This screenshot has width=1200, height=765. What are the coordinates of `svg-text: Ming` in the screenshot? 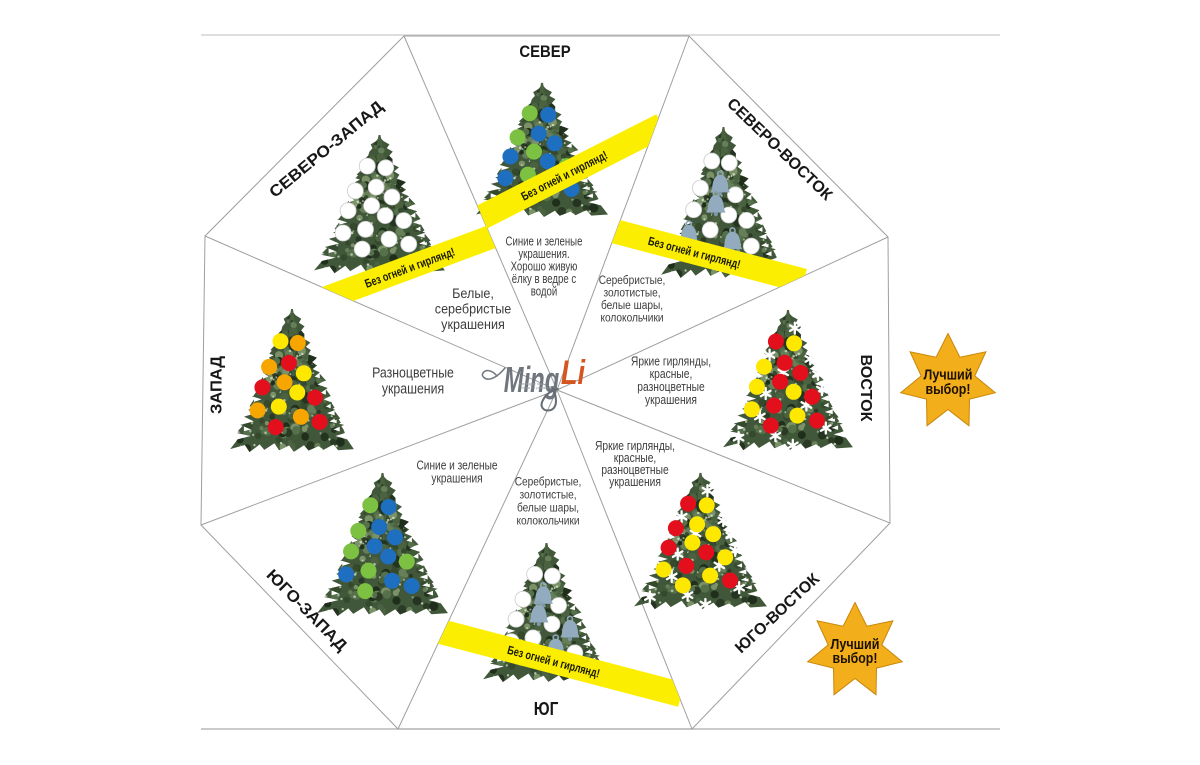 It's located at (532, 380).